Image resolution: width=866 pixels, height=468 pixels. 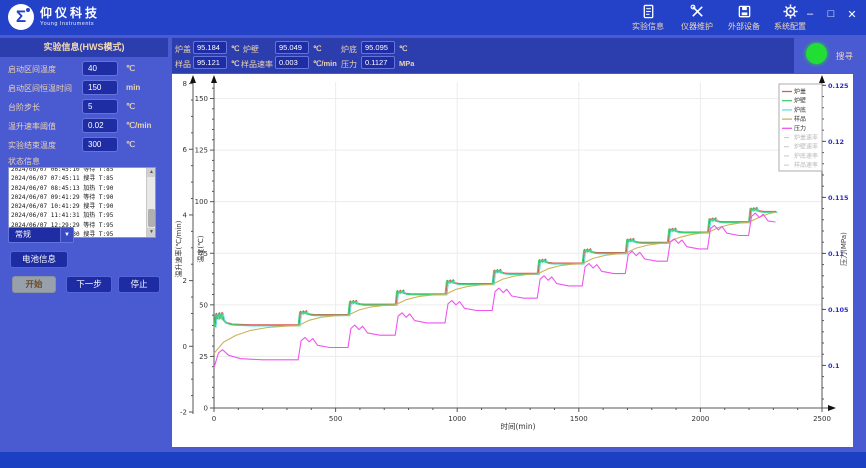 I want to click on sample-value: 95.121, so click(x=210, y=62).